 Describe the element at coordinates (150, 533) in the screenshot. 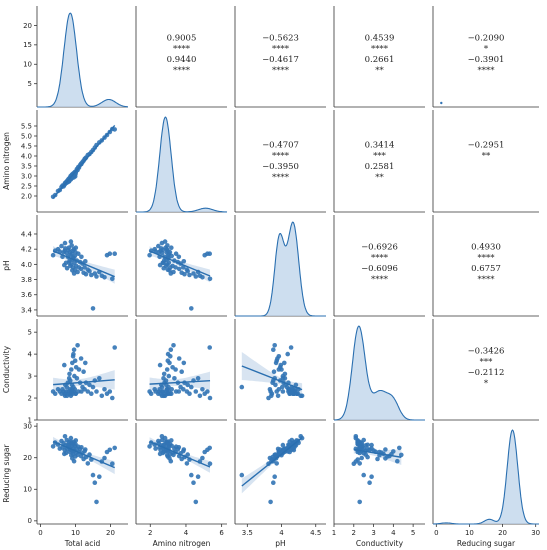

I see `x-tick-label: 2` at that location.